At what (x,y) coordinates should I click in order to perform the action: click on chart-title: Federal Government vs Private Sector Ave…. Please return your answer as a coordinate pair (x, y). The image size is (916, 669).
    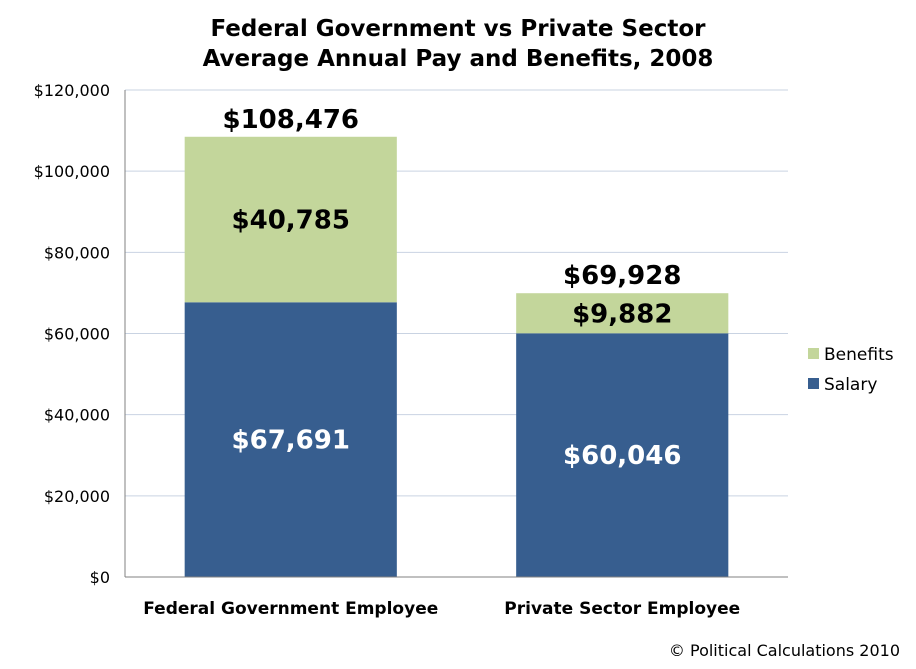
    Looking at the image, I should click on (458, 44).